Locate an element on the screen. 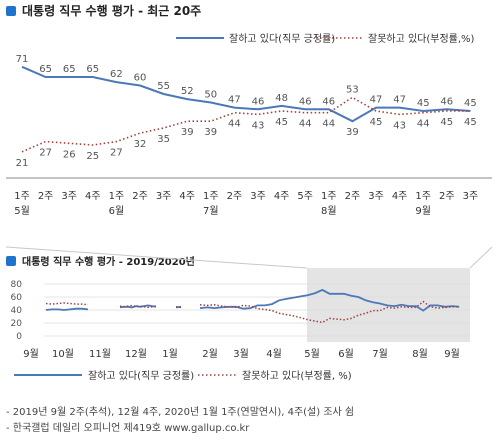 This screenshot has height=439, width=498. bottom-legend-approve-label: 잘하고 있다(직무 긍정률) is located at coordinates (141, 375).